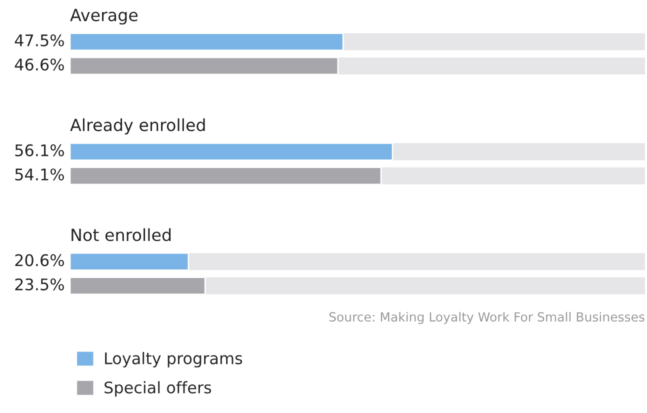 The height and width of the screenshot is (413, 647). What do you see at coordinates (104, 16) in the screenshot?
I see `y-tick-label: Average` at bounding box center [104, 16].